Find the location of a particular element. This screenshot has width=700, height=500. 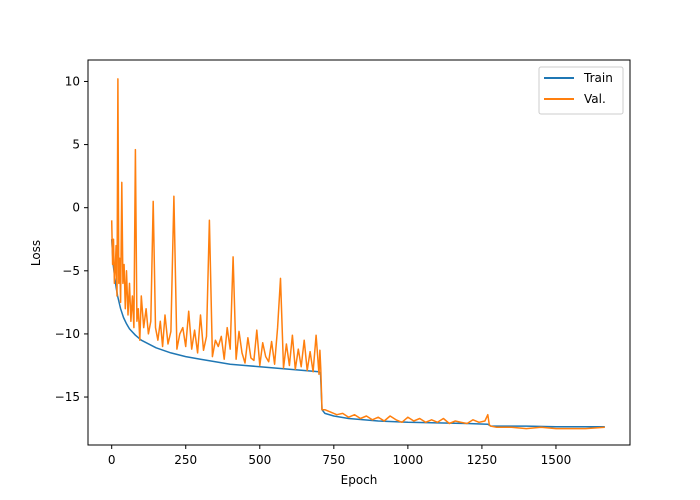

y-tick-label: −5 is located at coordinates (71, 271).